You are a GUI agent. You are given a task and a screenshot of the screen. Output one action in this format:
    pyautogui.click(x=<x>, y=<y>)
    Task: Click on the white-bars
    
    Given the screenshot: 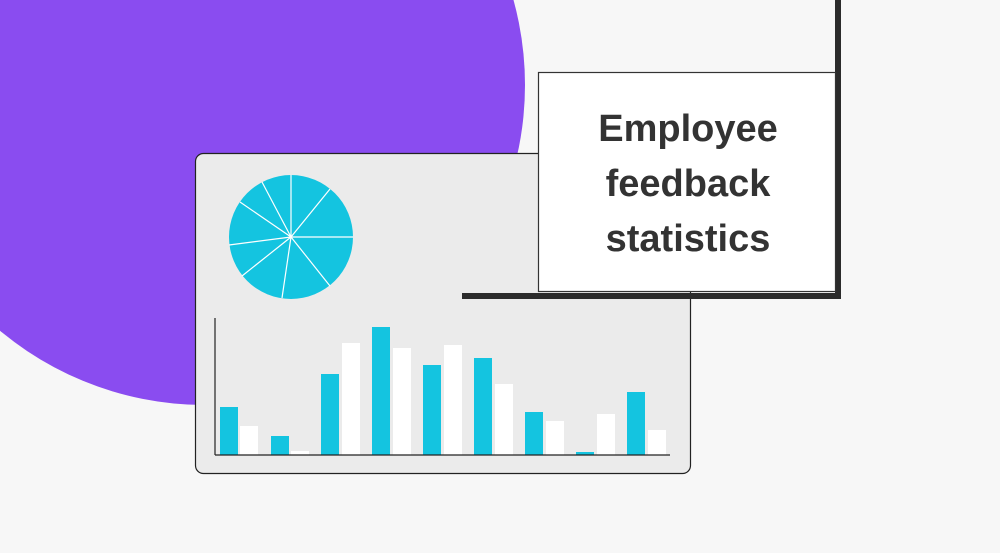 What is the action you would take?
    pyautogui.click(x=453, y=399)
    